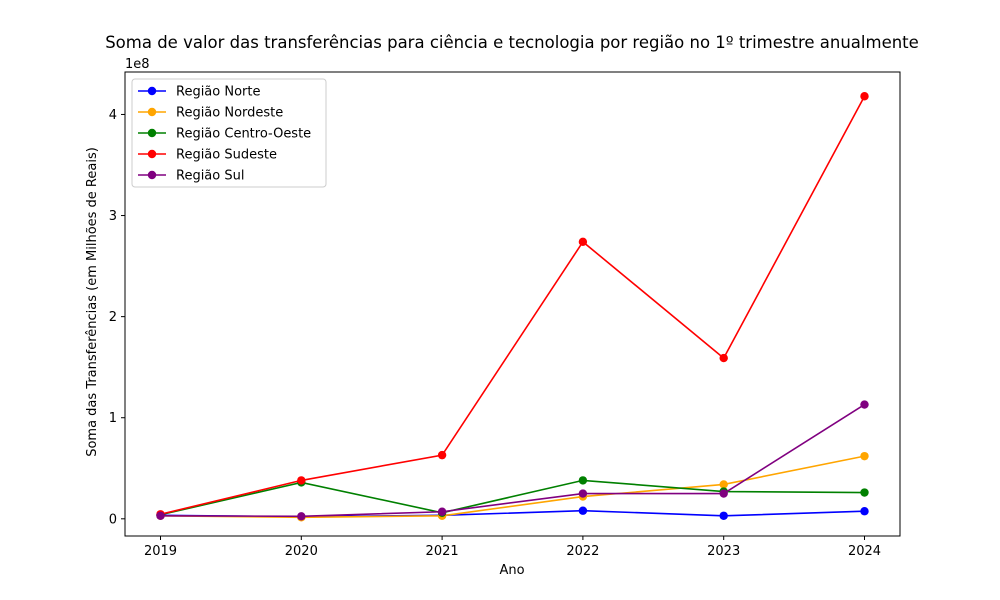  Describe the element at coordinates (113, 216) in the screenshot. I see `y-tick-label: 3` at that location.